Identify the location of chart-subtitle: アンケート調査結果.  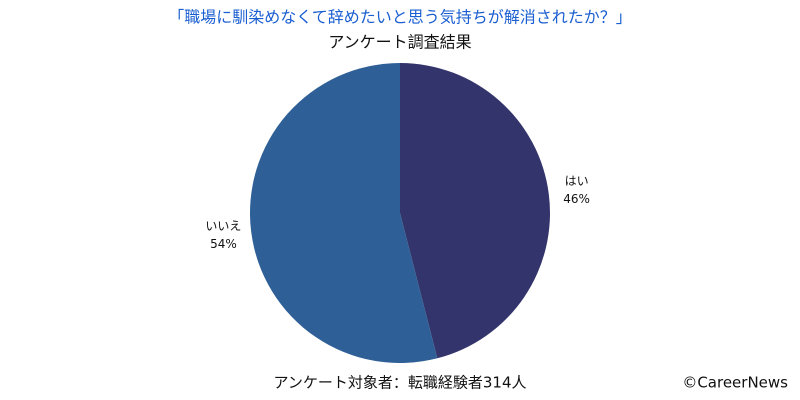
(399, 42).